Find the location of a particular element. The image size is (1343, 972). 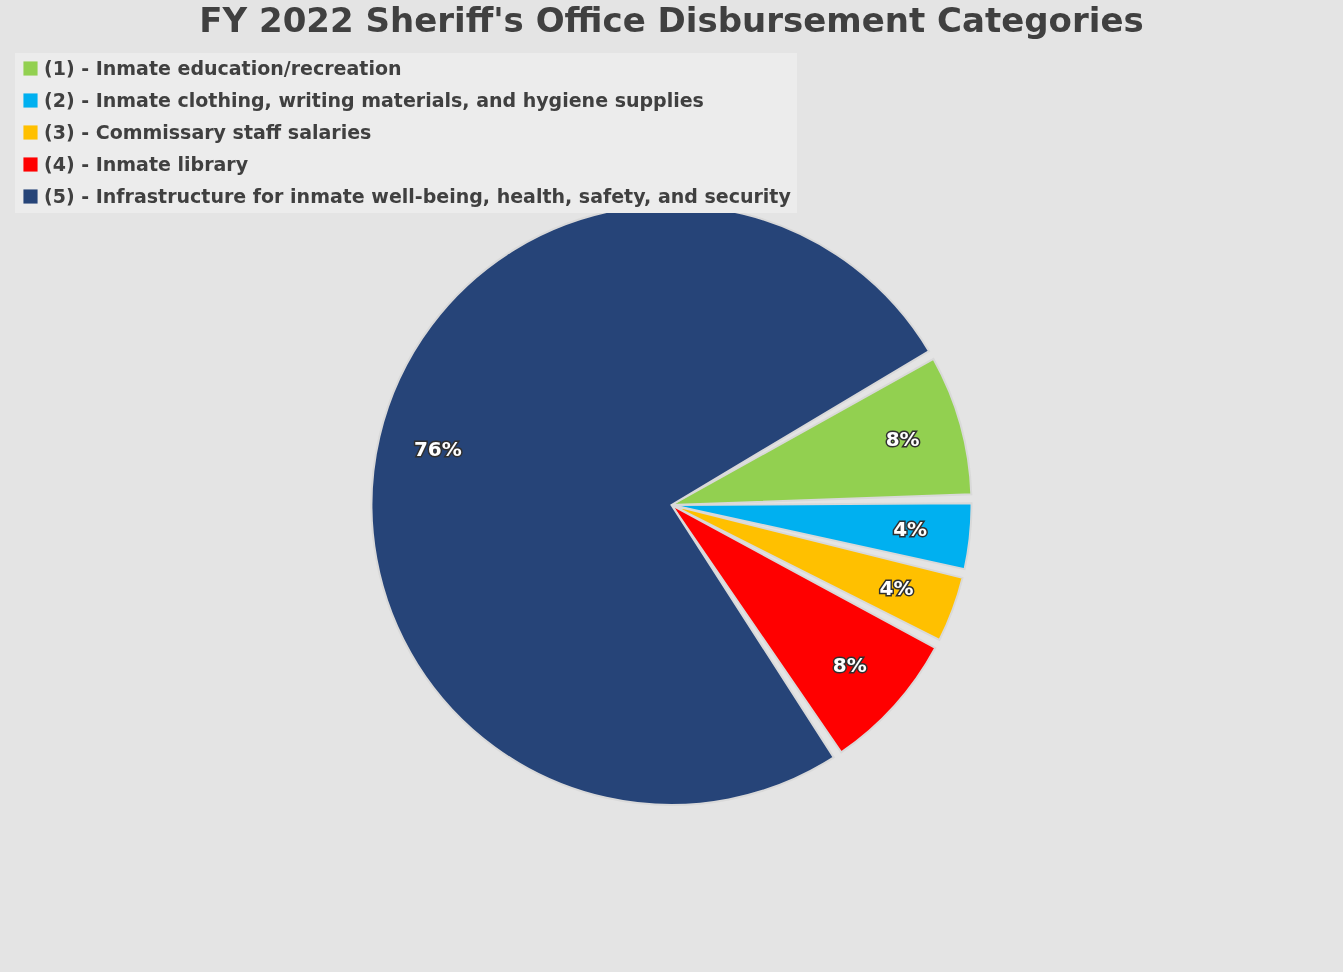

legend-label: (3) - Commissary staff salaries is located at coordinates (208, 131).